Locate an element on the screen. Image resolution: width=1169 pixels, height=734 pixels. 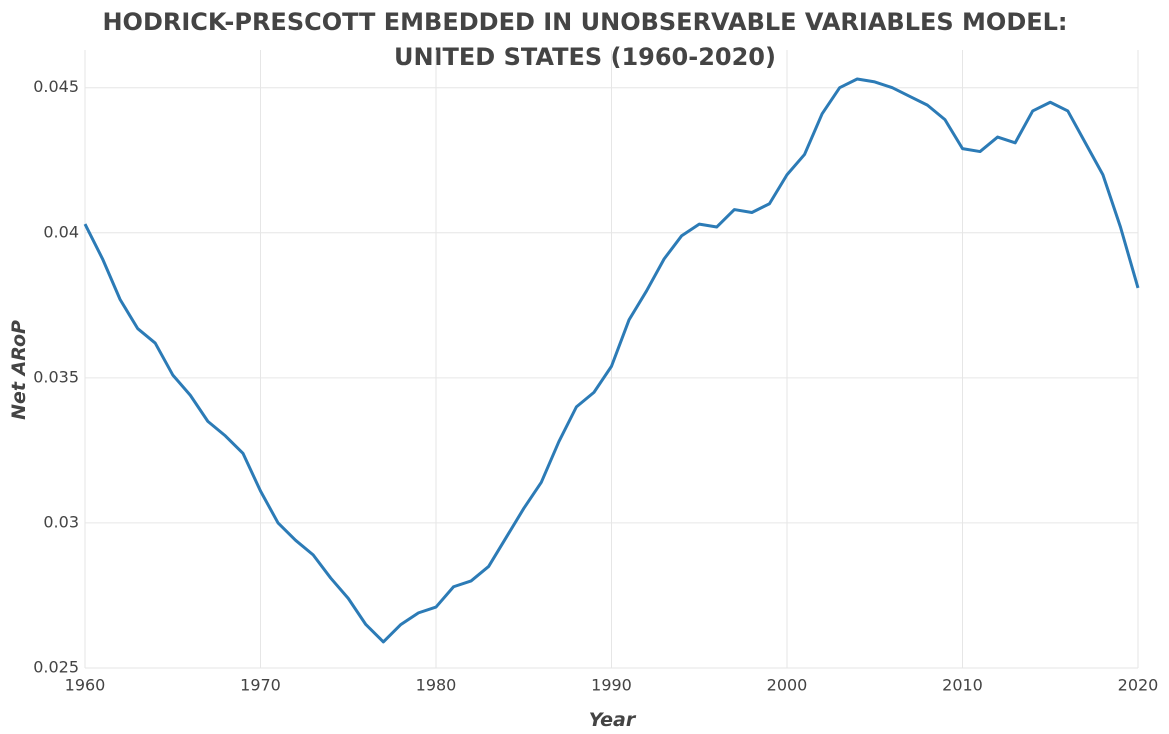
x-axis-label: Year is located at coordinates (613, 720).